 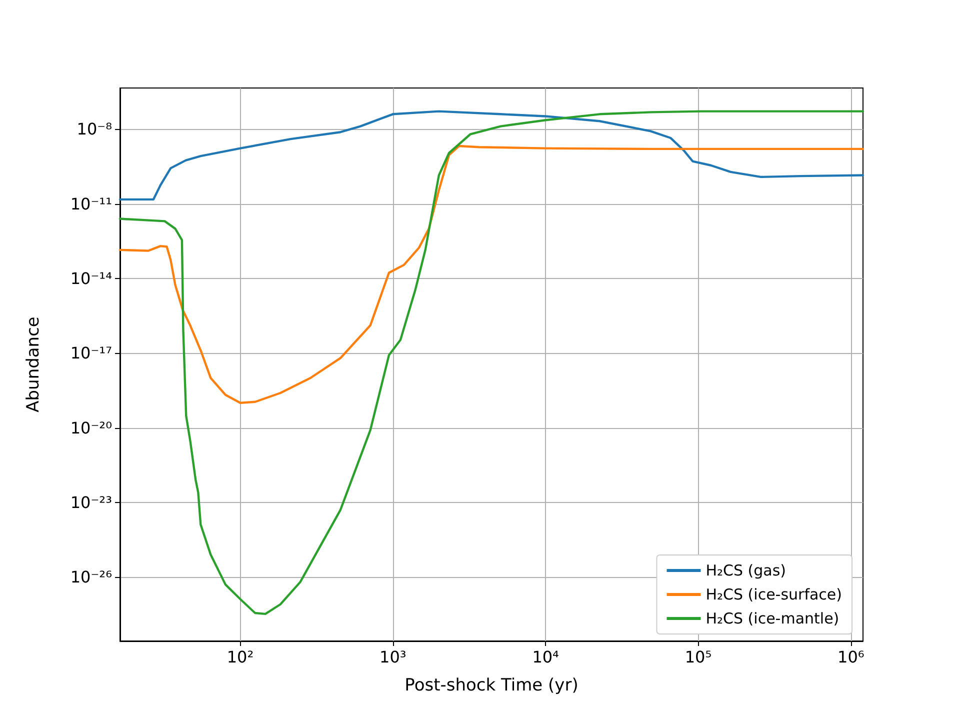 I want to click on x-tick-label: 10³, so click(x=393, y=657).